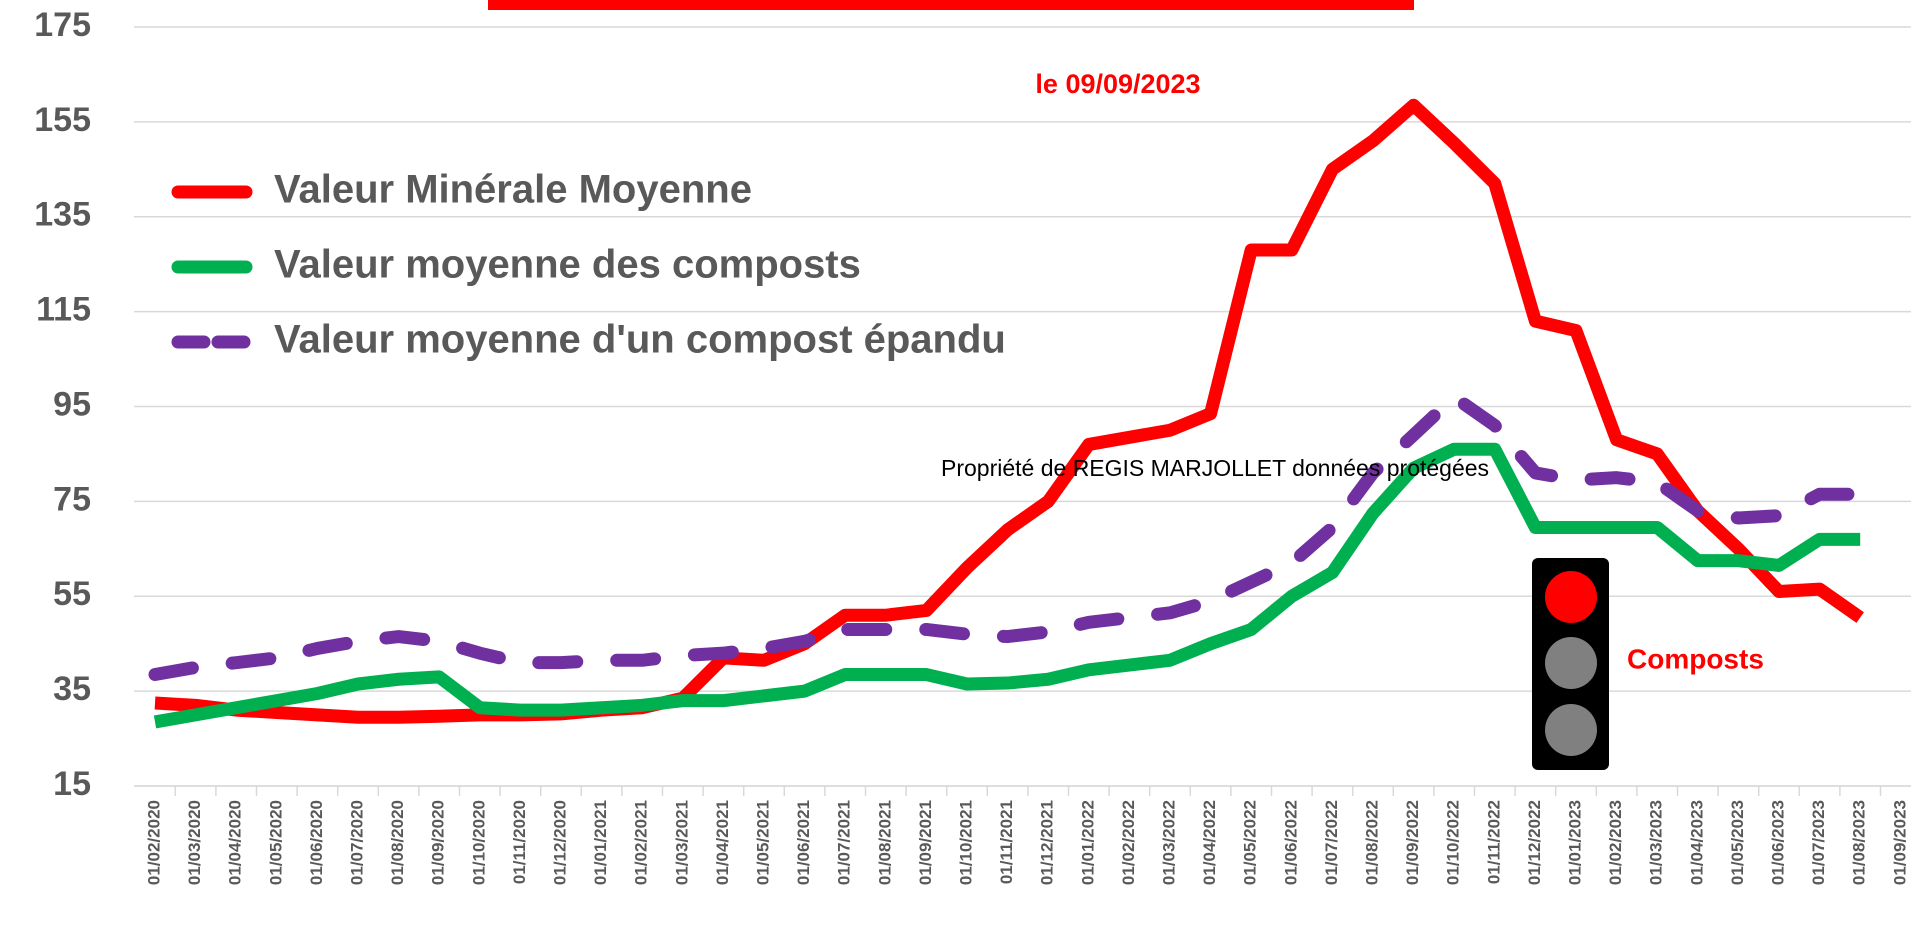  Describe the element at coordinates (316, 842) in the screenshot. I see `x-tick-label: 01/06/2020` at that location.